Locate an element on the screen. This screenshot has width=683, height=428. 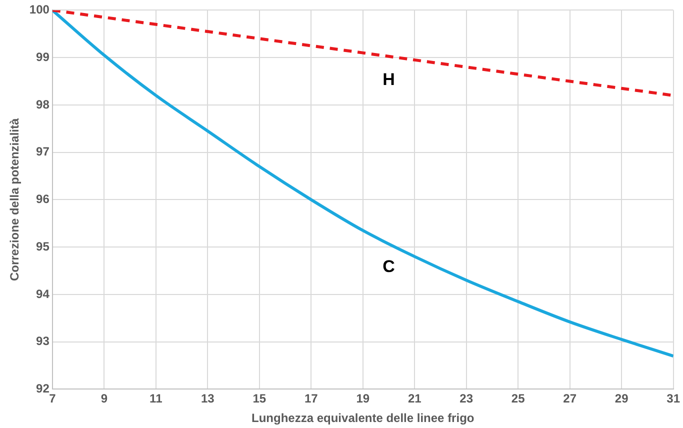
series-label: C is located at coordinates (388, 266).